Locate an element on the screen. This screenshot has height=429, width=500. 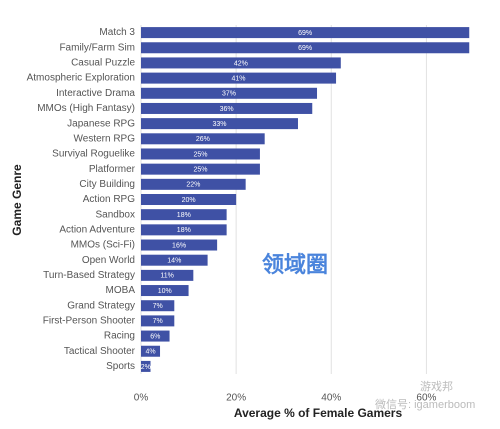
value-label: 33% is located at coordinates (219, 124).